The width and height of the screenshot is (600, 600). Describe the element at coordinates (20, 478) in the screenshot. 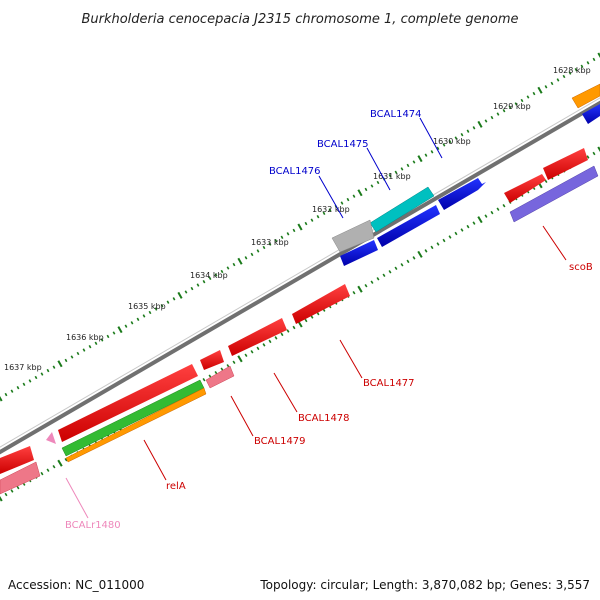

I see `gene-pink-left` at that location.